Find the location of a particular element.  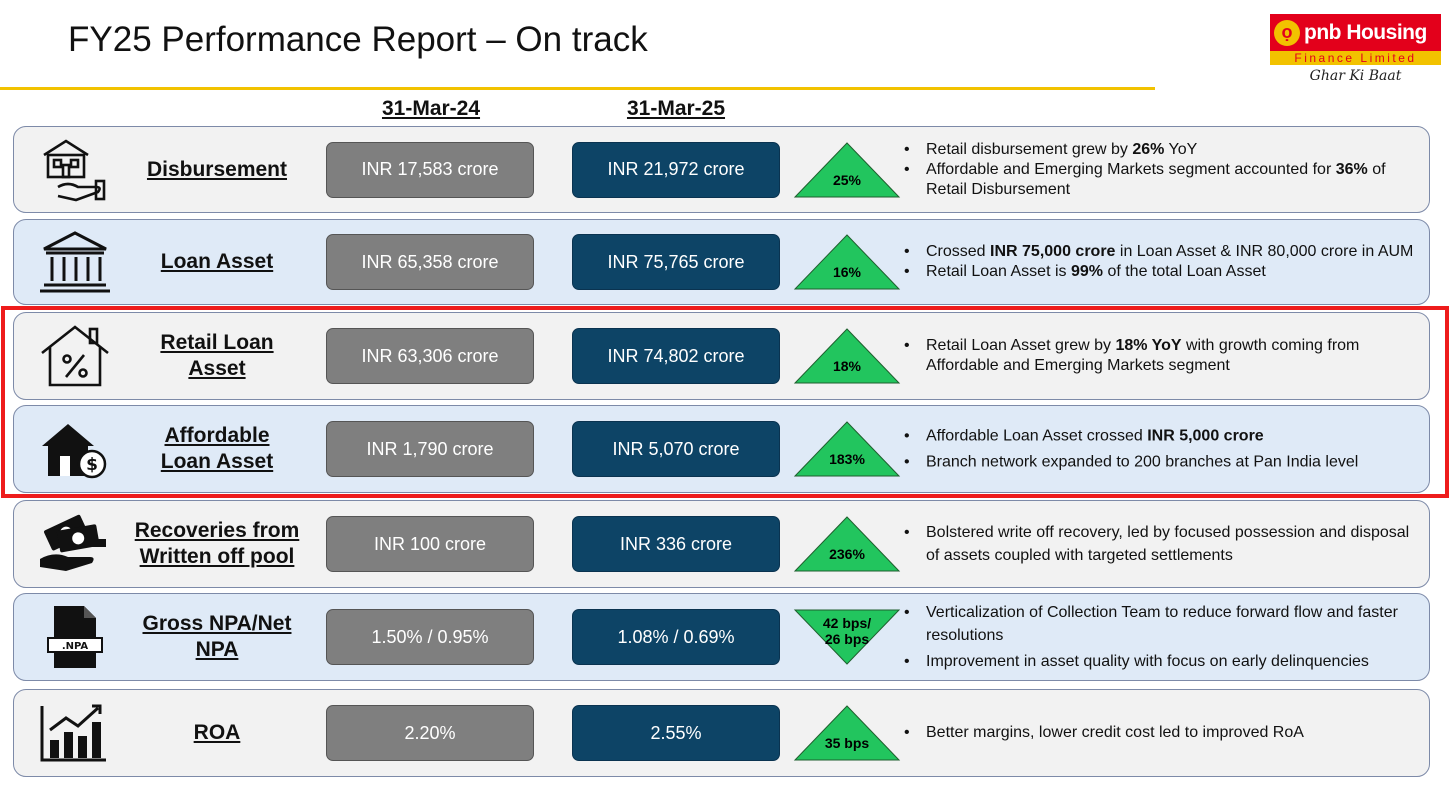

change-down-triangle: 42 bps/26 bps is located at coordinates (847, 637).